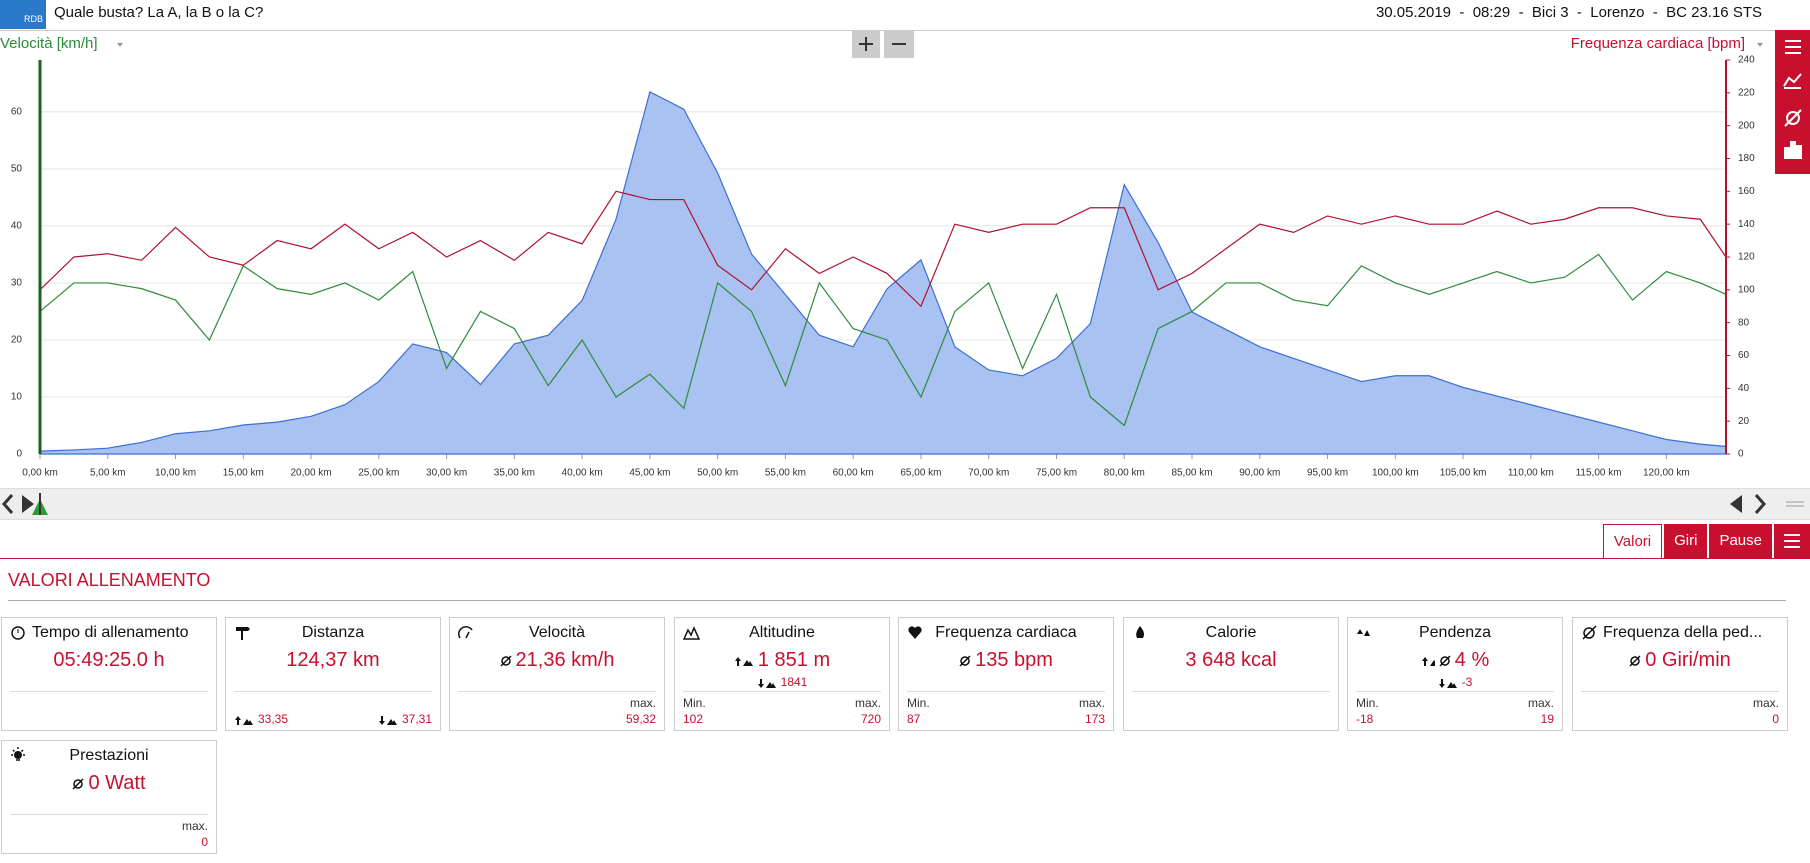 The width and height of the screenshot is (1810, 863). Describe the element at coordinates (1006, 674) in the screenshot. I see `stat-card: Frequenza cardiaca 135 bpm Min. max. 87 173` at that location.